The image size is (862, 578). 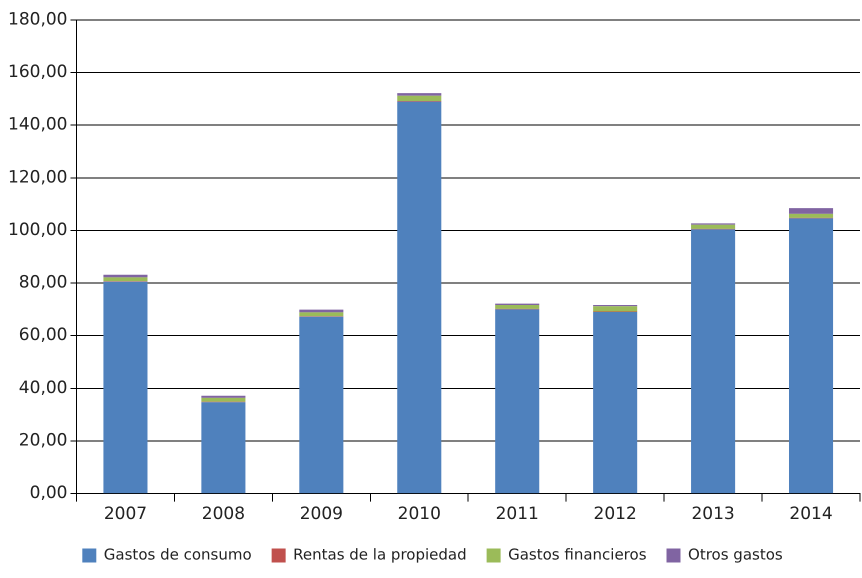 What do you see at coordinates (380, 554) in the screenshot?
I see `legend-label: Rentas de la propiedad` at bounding box center [380, 554].